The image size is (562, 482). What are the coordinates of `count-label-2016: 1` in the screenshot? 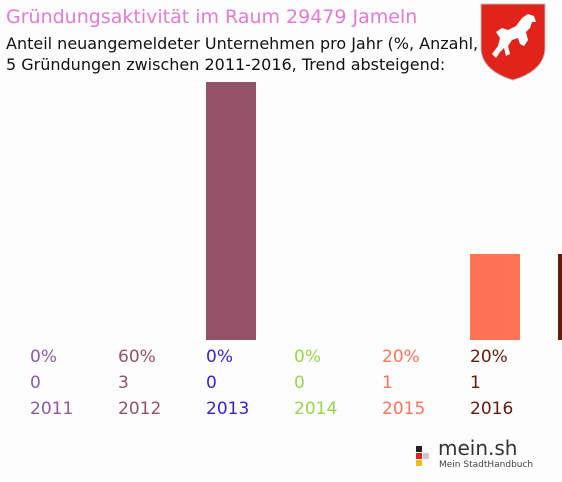 It's located at (475, 383).